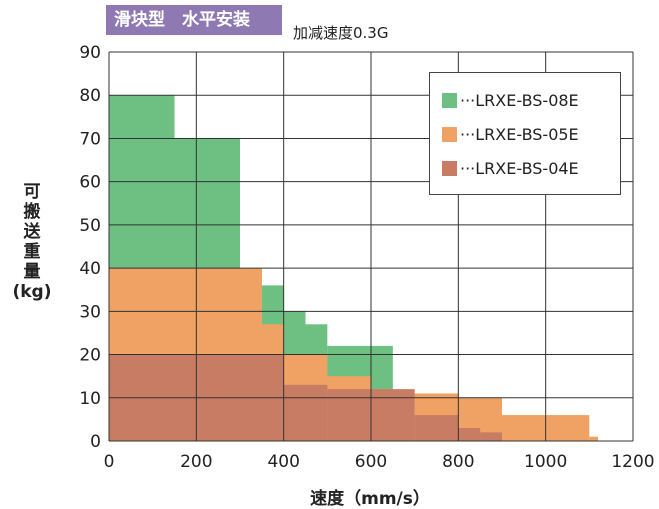 Image resolution: width=659 pixels, height=509 pixels. What do you see at coordinates (90, 269) in the screenshot?
I see `y-tick-label-4: 40` at bounding box center [90, 269].